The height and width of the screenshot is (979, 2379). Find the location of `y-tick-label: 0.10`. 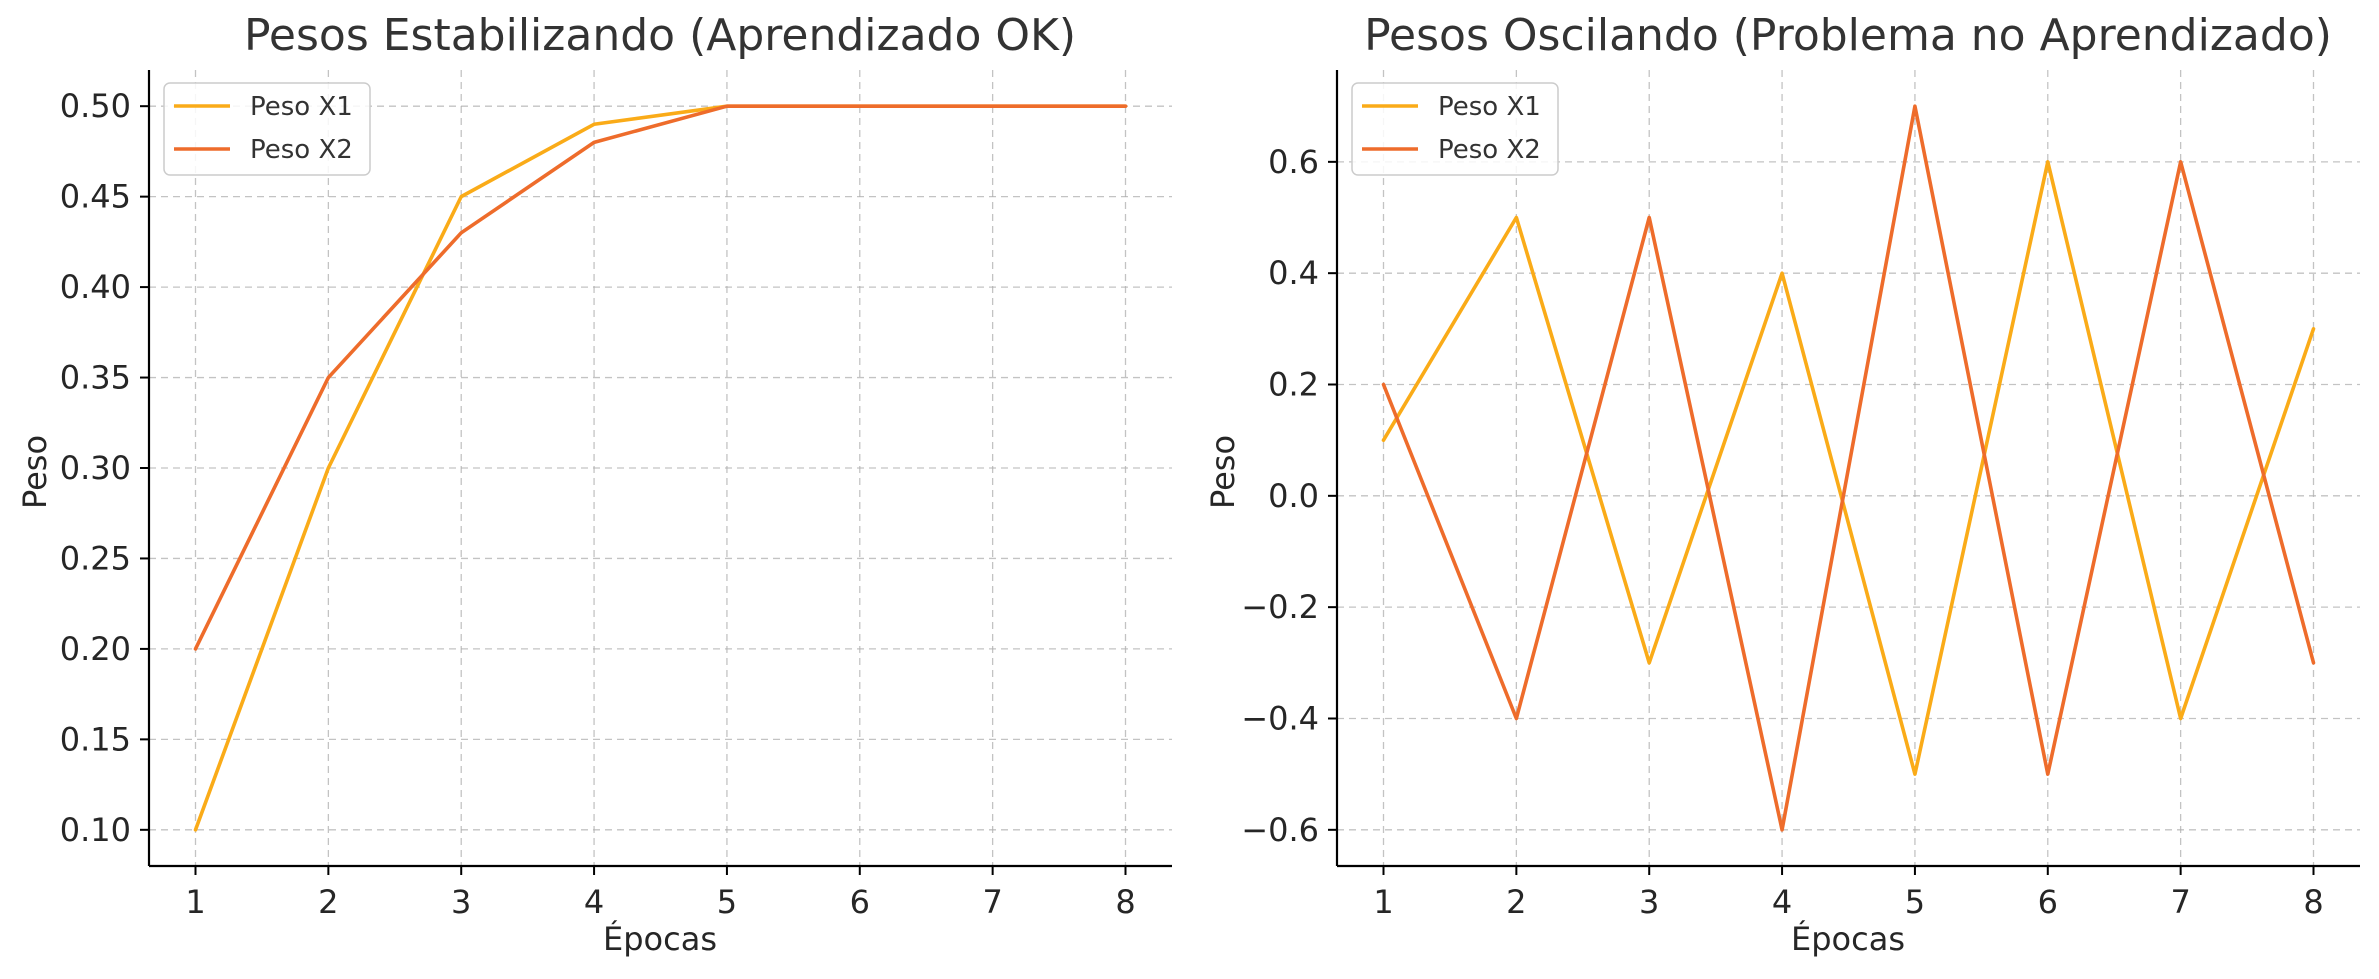

y-tick-label: 0.10 is located at coordinates (95, 830).